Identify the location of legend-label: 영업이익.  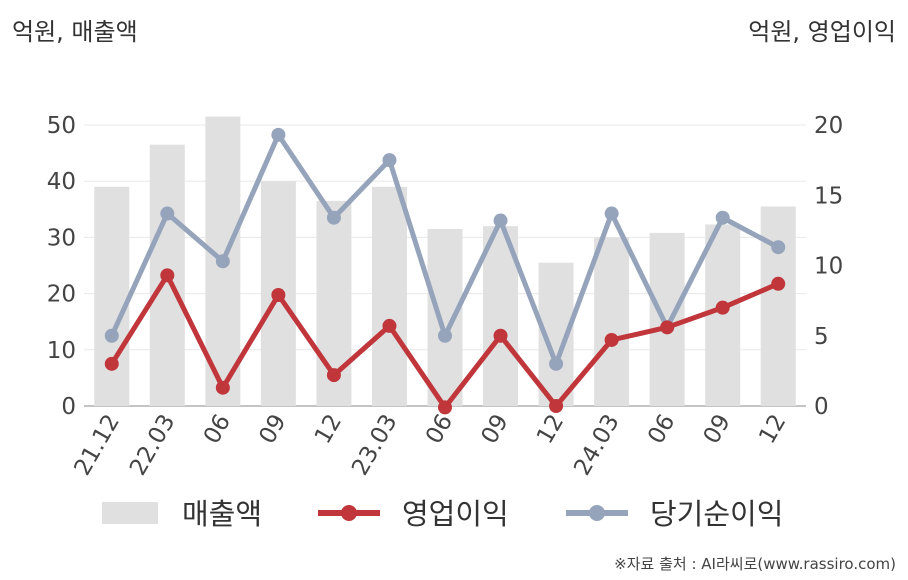
(455, 514).